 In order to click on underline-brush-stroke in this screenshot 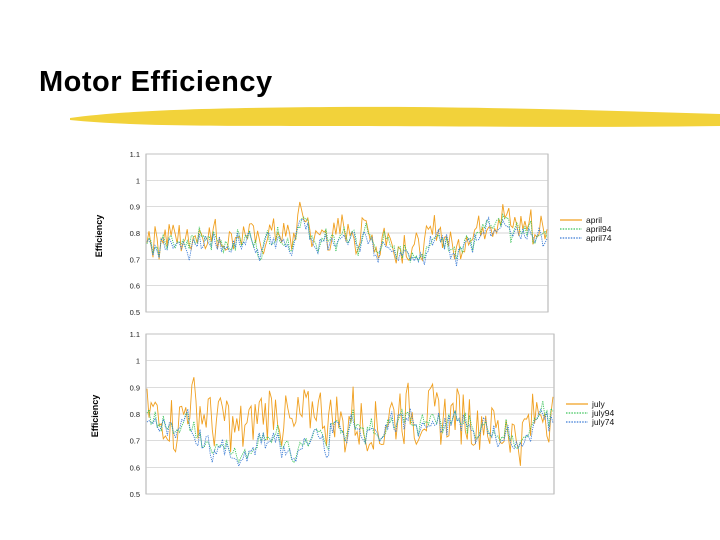, I will do `click(395, 116)`.